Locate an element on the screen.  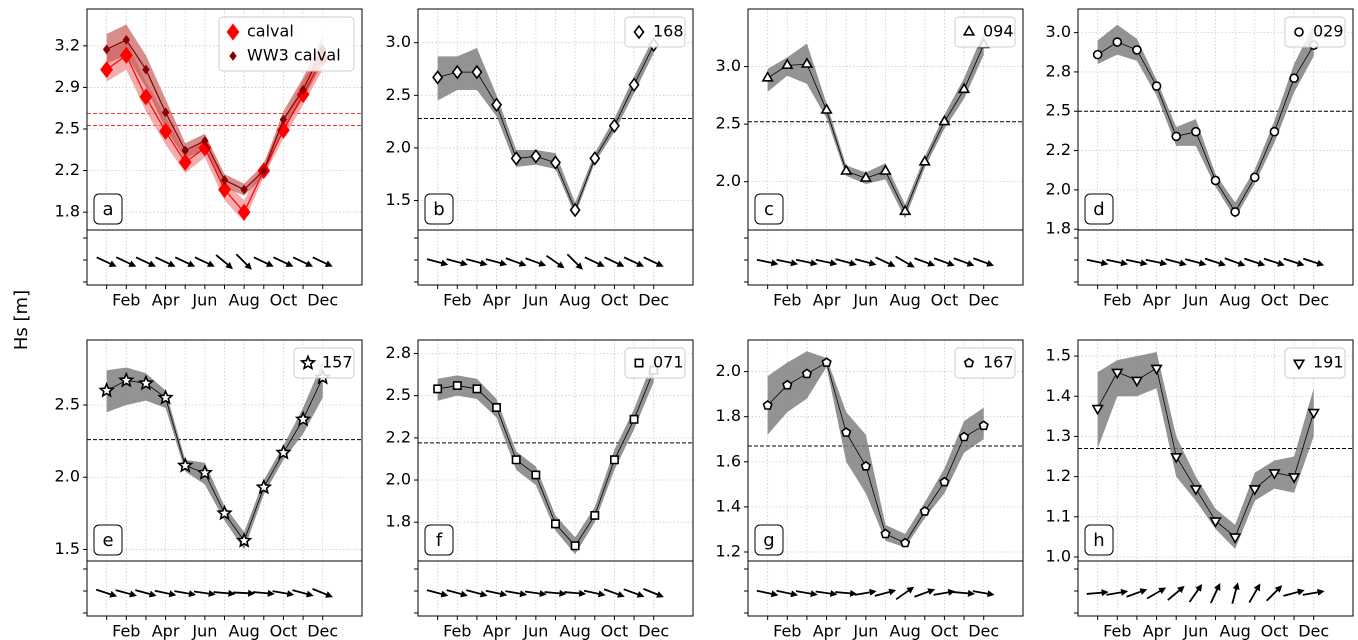
x-tick-label: Aug is located at coordinates (1235, 300).